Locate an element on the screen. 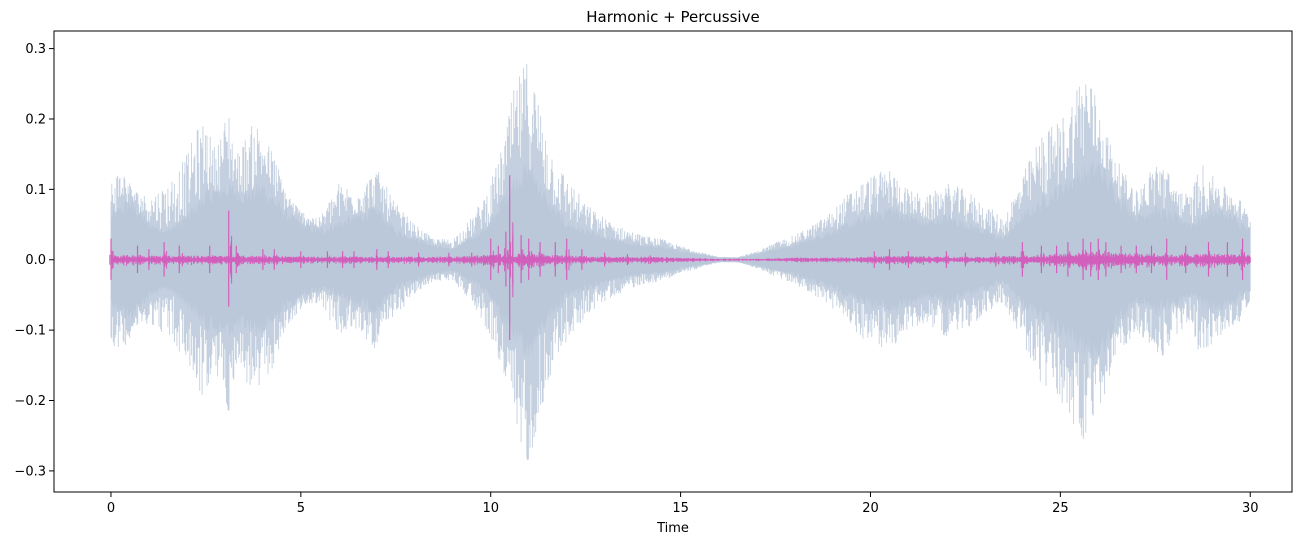 The width and height of the screenshot is (1303, 545). x-tick-label: 20 is located at coordinates (870, 508).